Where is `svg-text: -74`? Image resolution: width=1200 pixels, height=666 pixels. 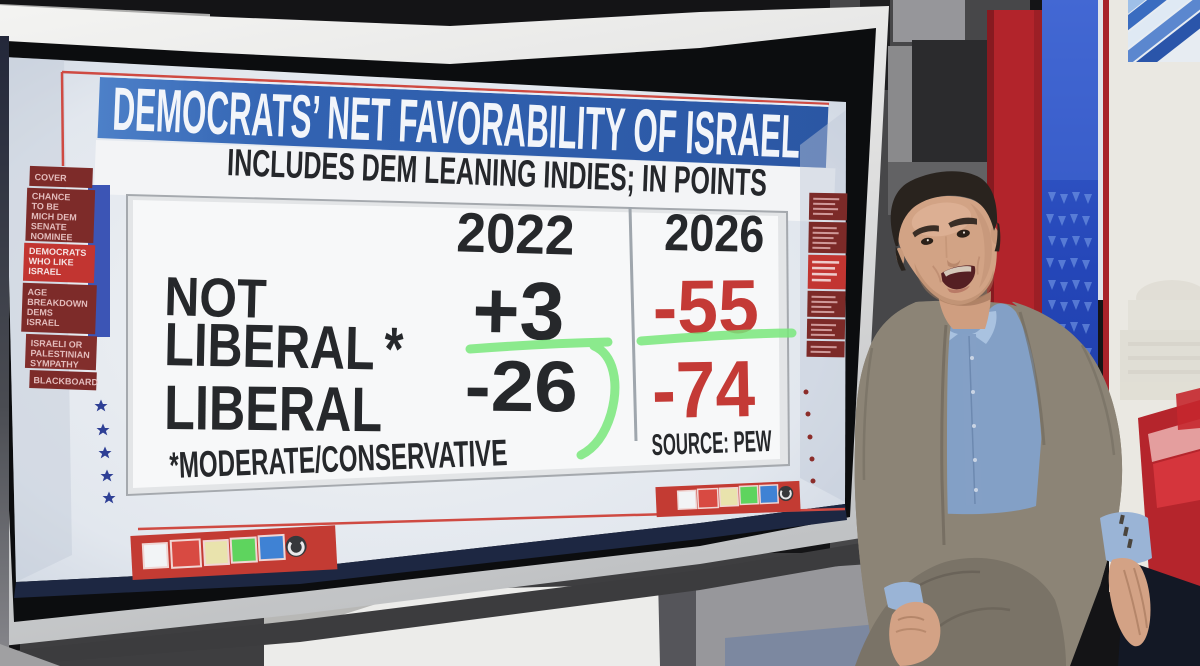
svg-text: -74 is located at coordinates (703, 389).